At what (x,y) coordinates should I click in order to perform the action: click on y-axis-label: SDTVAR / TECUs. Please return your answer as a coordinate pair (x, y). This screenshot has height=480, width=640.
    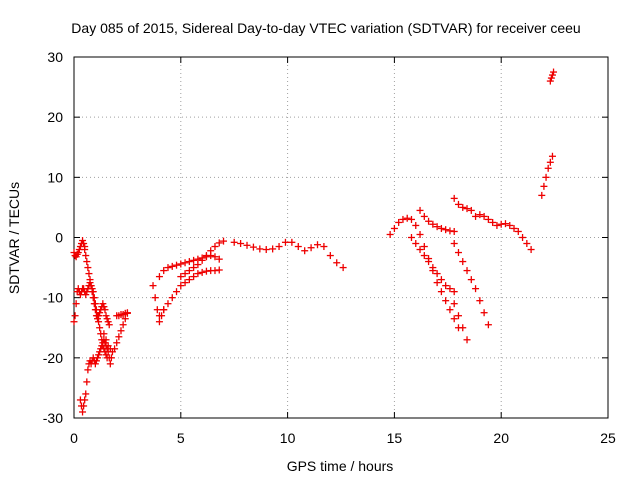
    Looking at the image, I should click on (14, 238).